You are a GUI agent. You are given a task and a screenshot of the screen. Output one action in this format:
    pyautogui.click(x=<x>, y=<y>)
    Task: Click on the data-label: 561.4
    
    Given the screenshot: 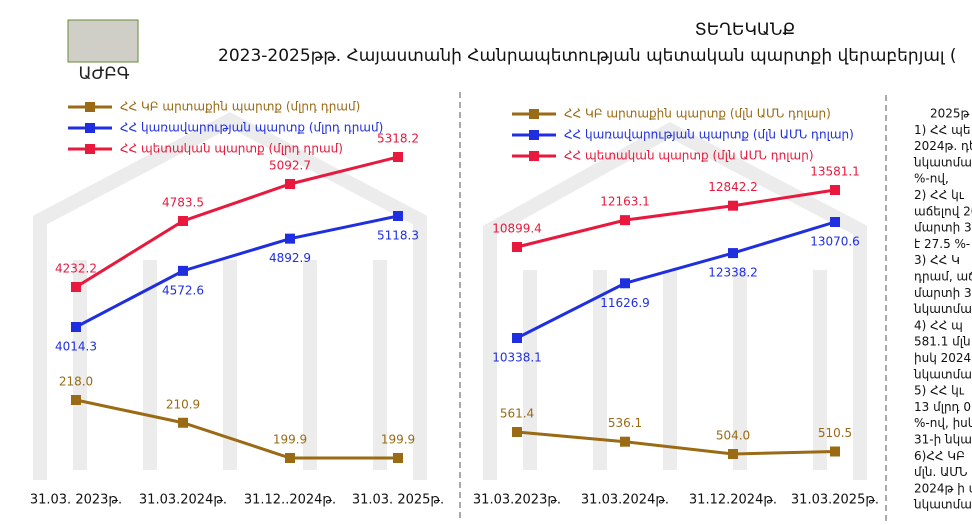 What is the action you would take?
    pyautogui.click(x=517, y=414)
    